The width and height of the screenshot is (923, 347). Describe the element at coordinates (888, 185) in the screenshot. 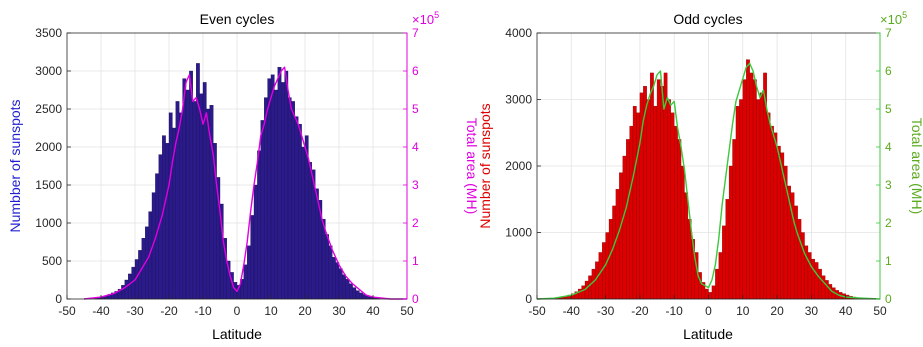

I see `y2-tick-label: 3` at that location.